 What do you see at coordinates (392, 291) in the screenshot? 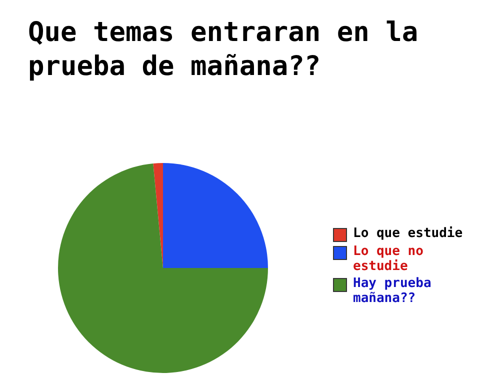
I see `legend-label: Hay prueba mañana??` at bounding box center [392, 291].